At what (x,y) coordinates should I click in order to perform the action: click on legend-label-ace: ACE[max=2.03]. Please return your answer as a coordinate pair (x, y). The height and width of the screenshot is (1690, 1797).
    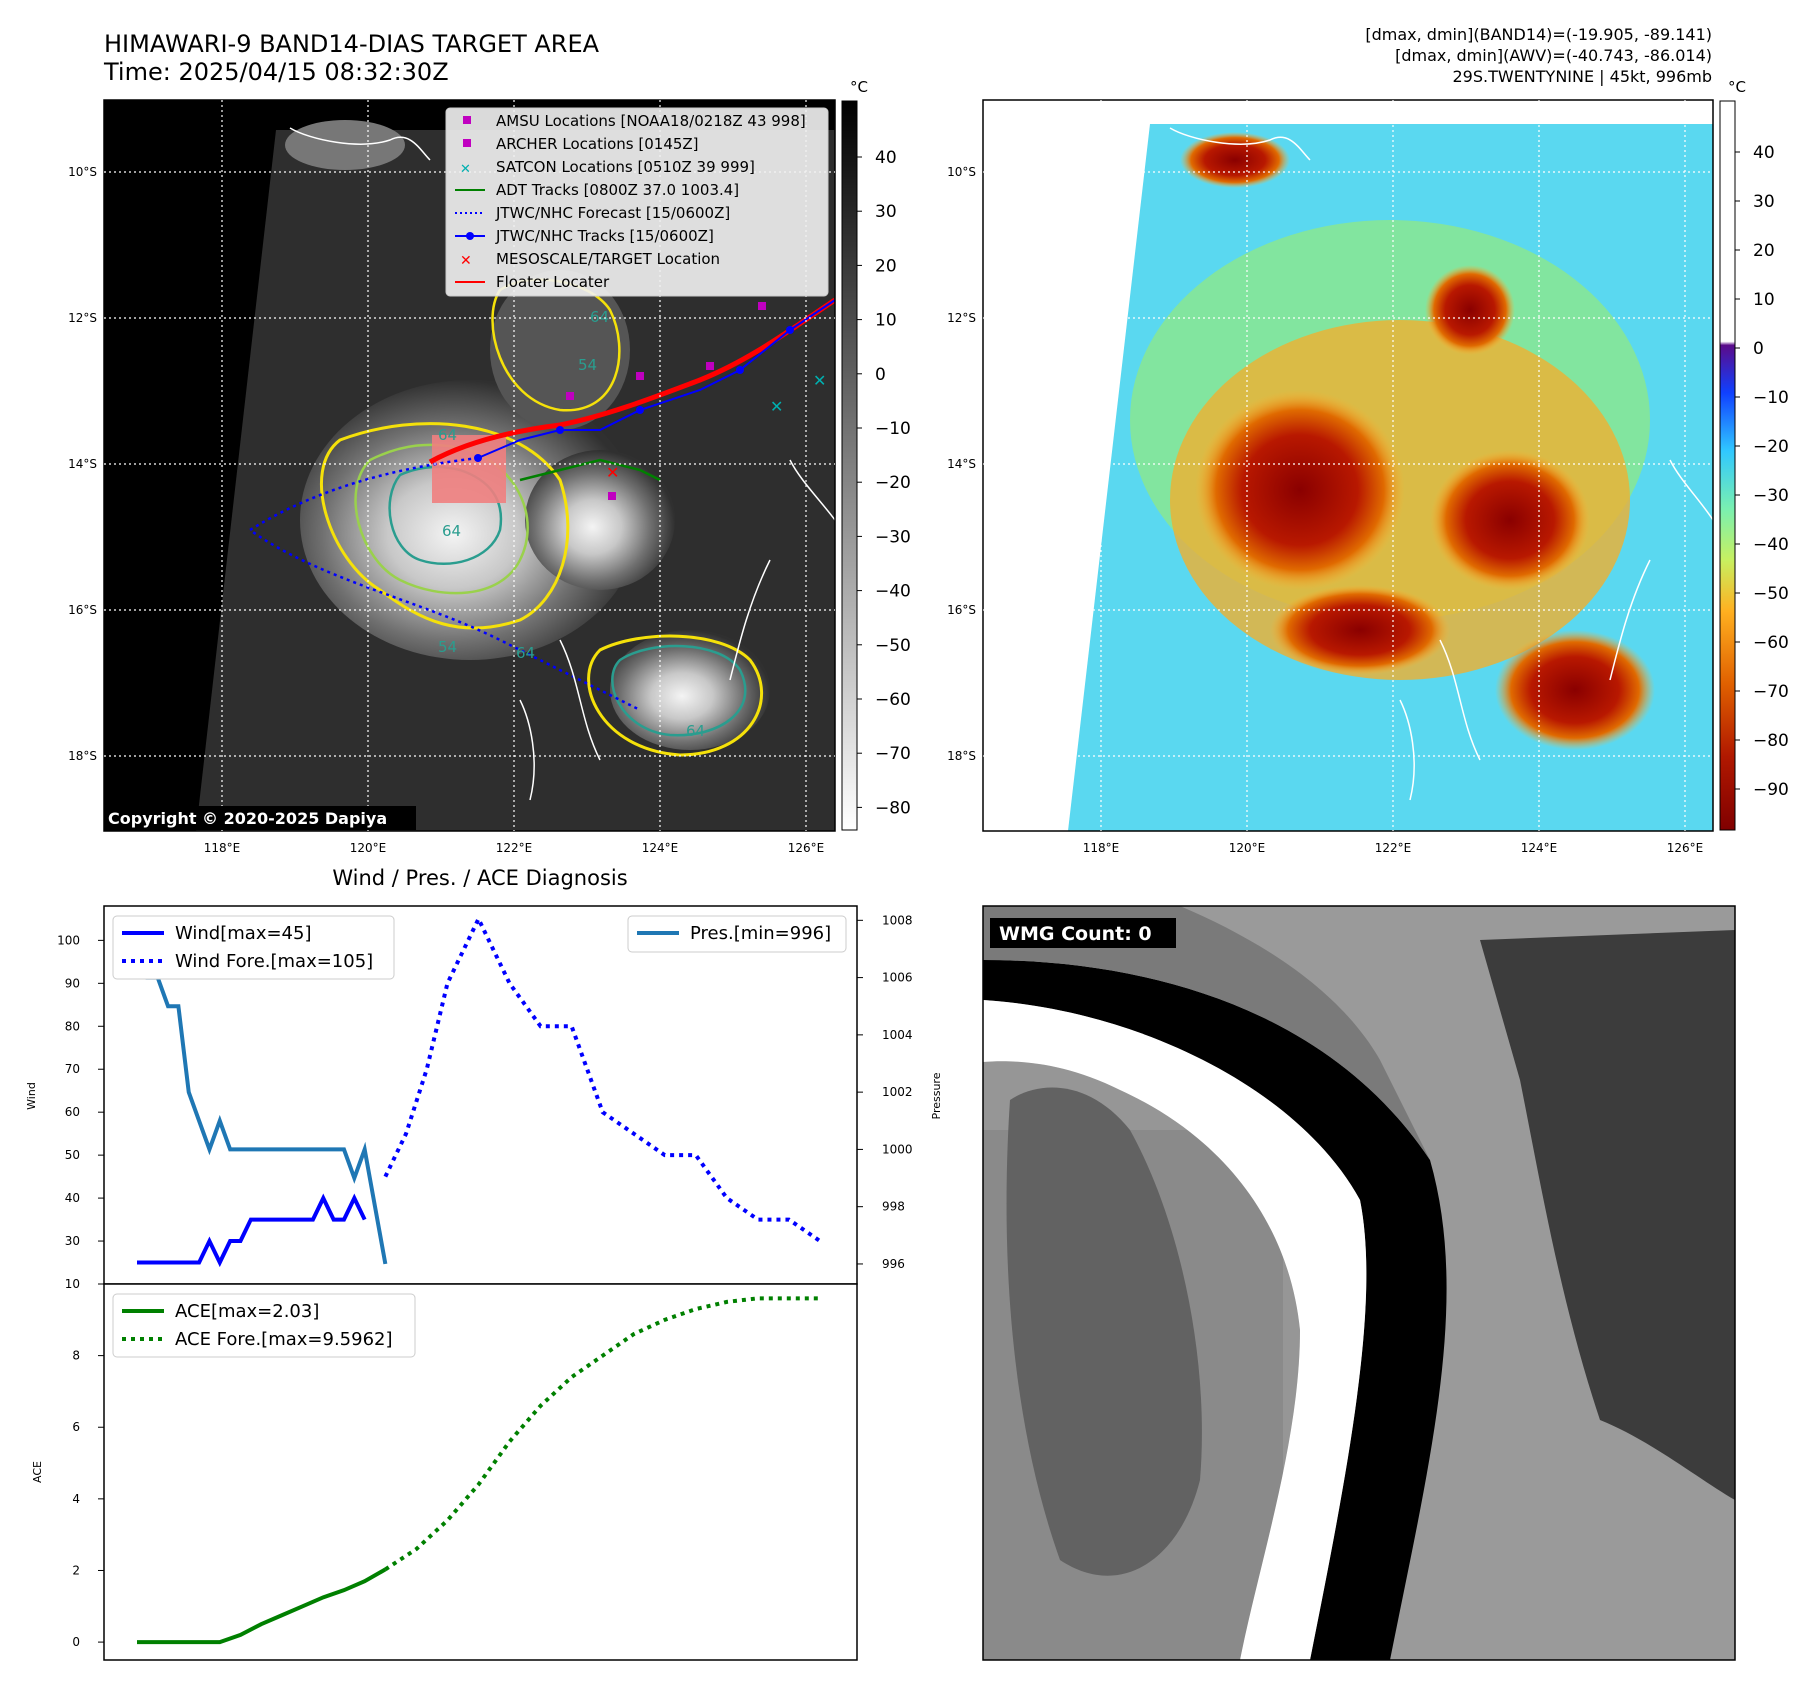
    Looking at the image, I should click on (247, 1311).